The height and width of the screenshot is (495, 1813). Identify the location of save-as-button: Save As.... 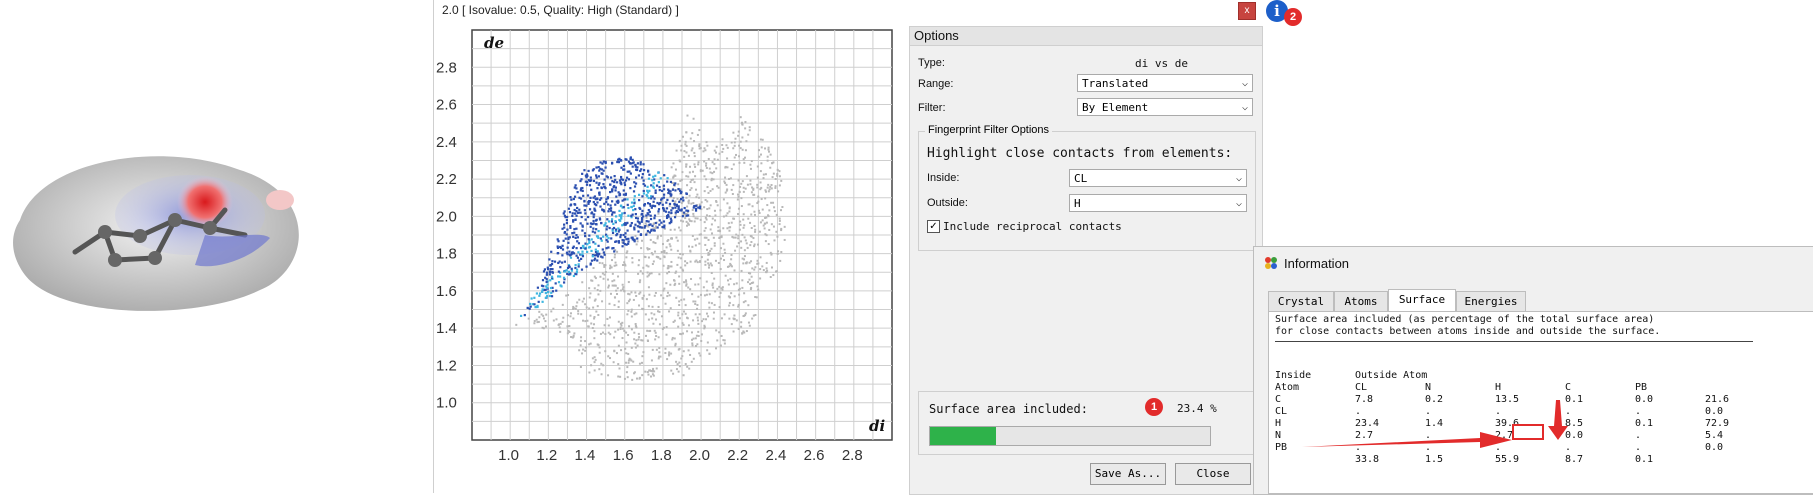
(1128, 474).